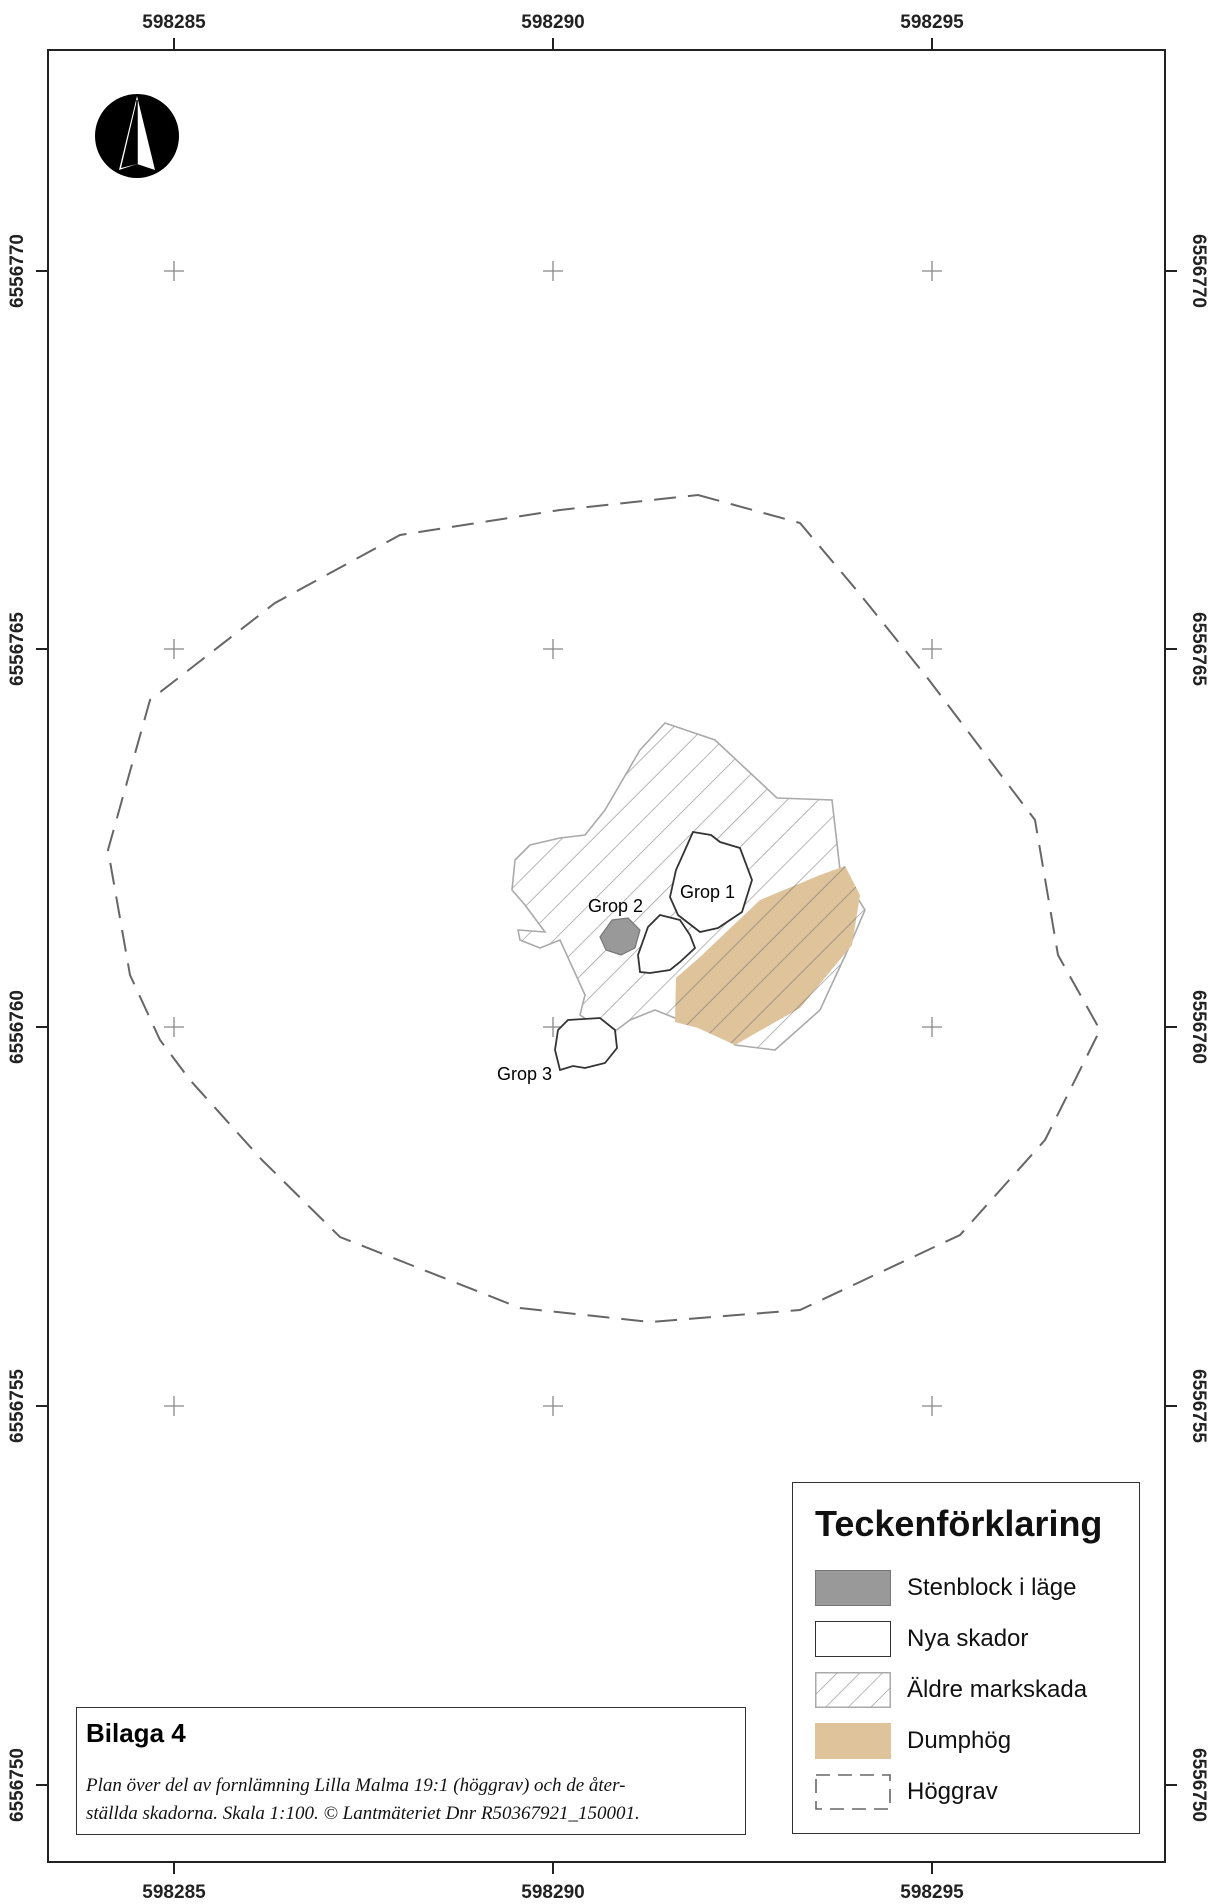 Image resolution: width=1213 pixels, height=1904 pixels. I want to click on x-tick-label-top-598285: 598285, so click(174, 22).